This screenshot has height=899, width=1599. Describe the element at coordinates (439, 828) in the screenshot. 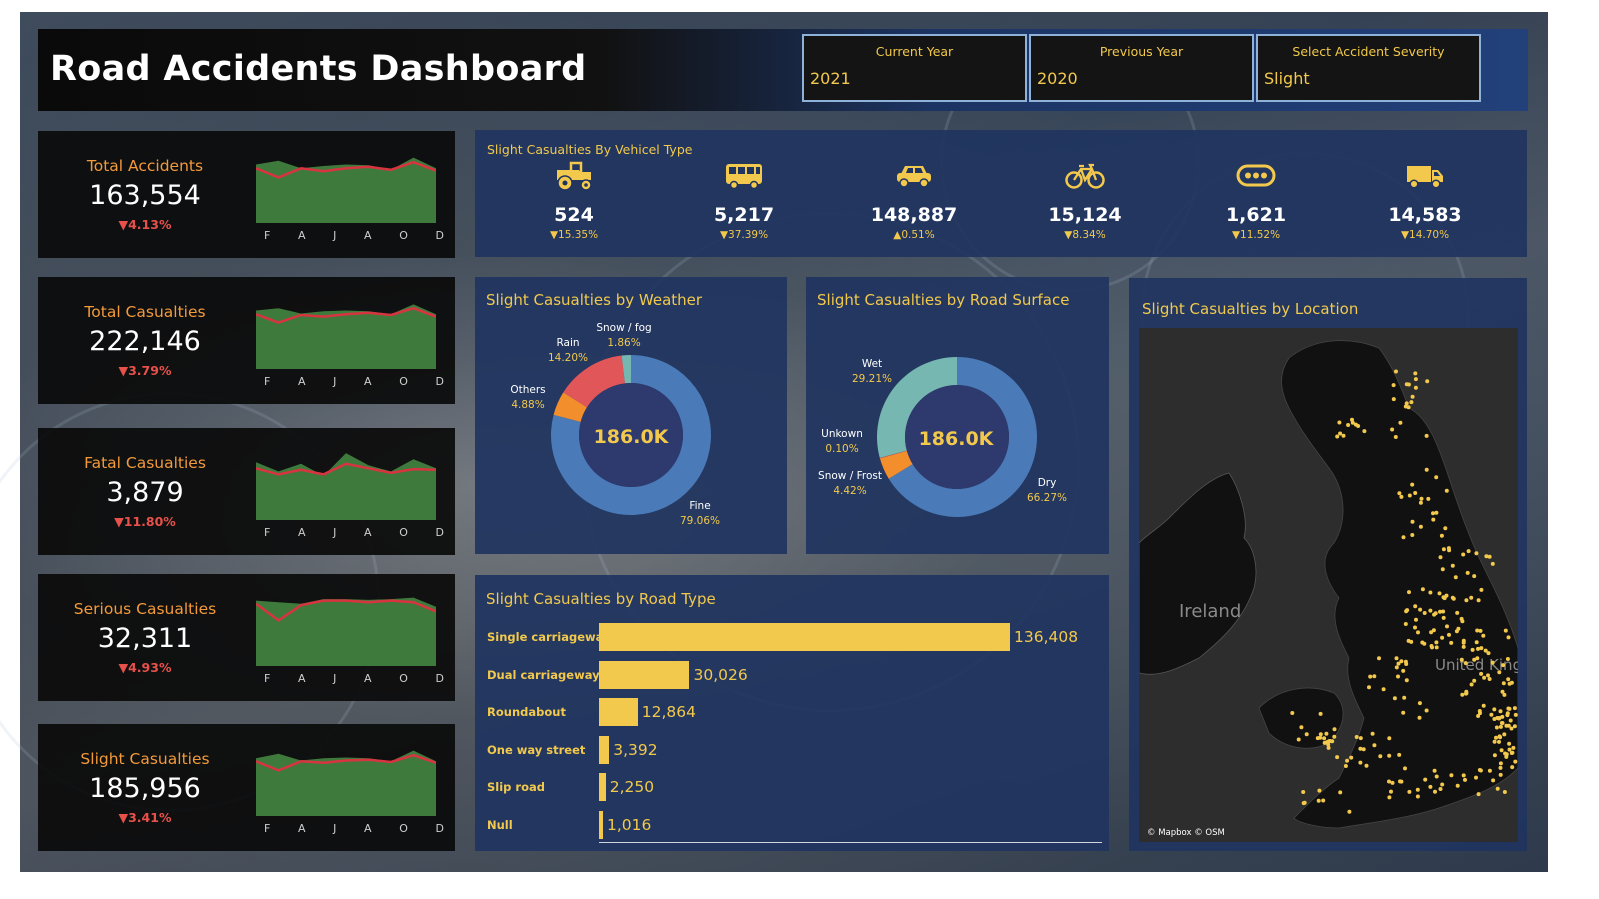

I see `month-tick: D` at that location.